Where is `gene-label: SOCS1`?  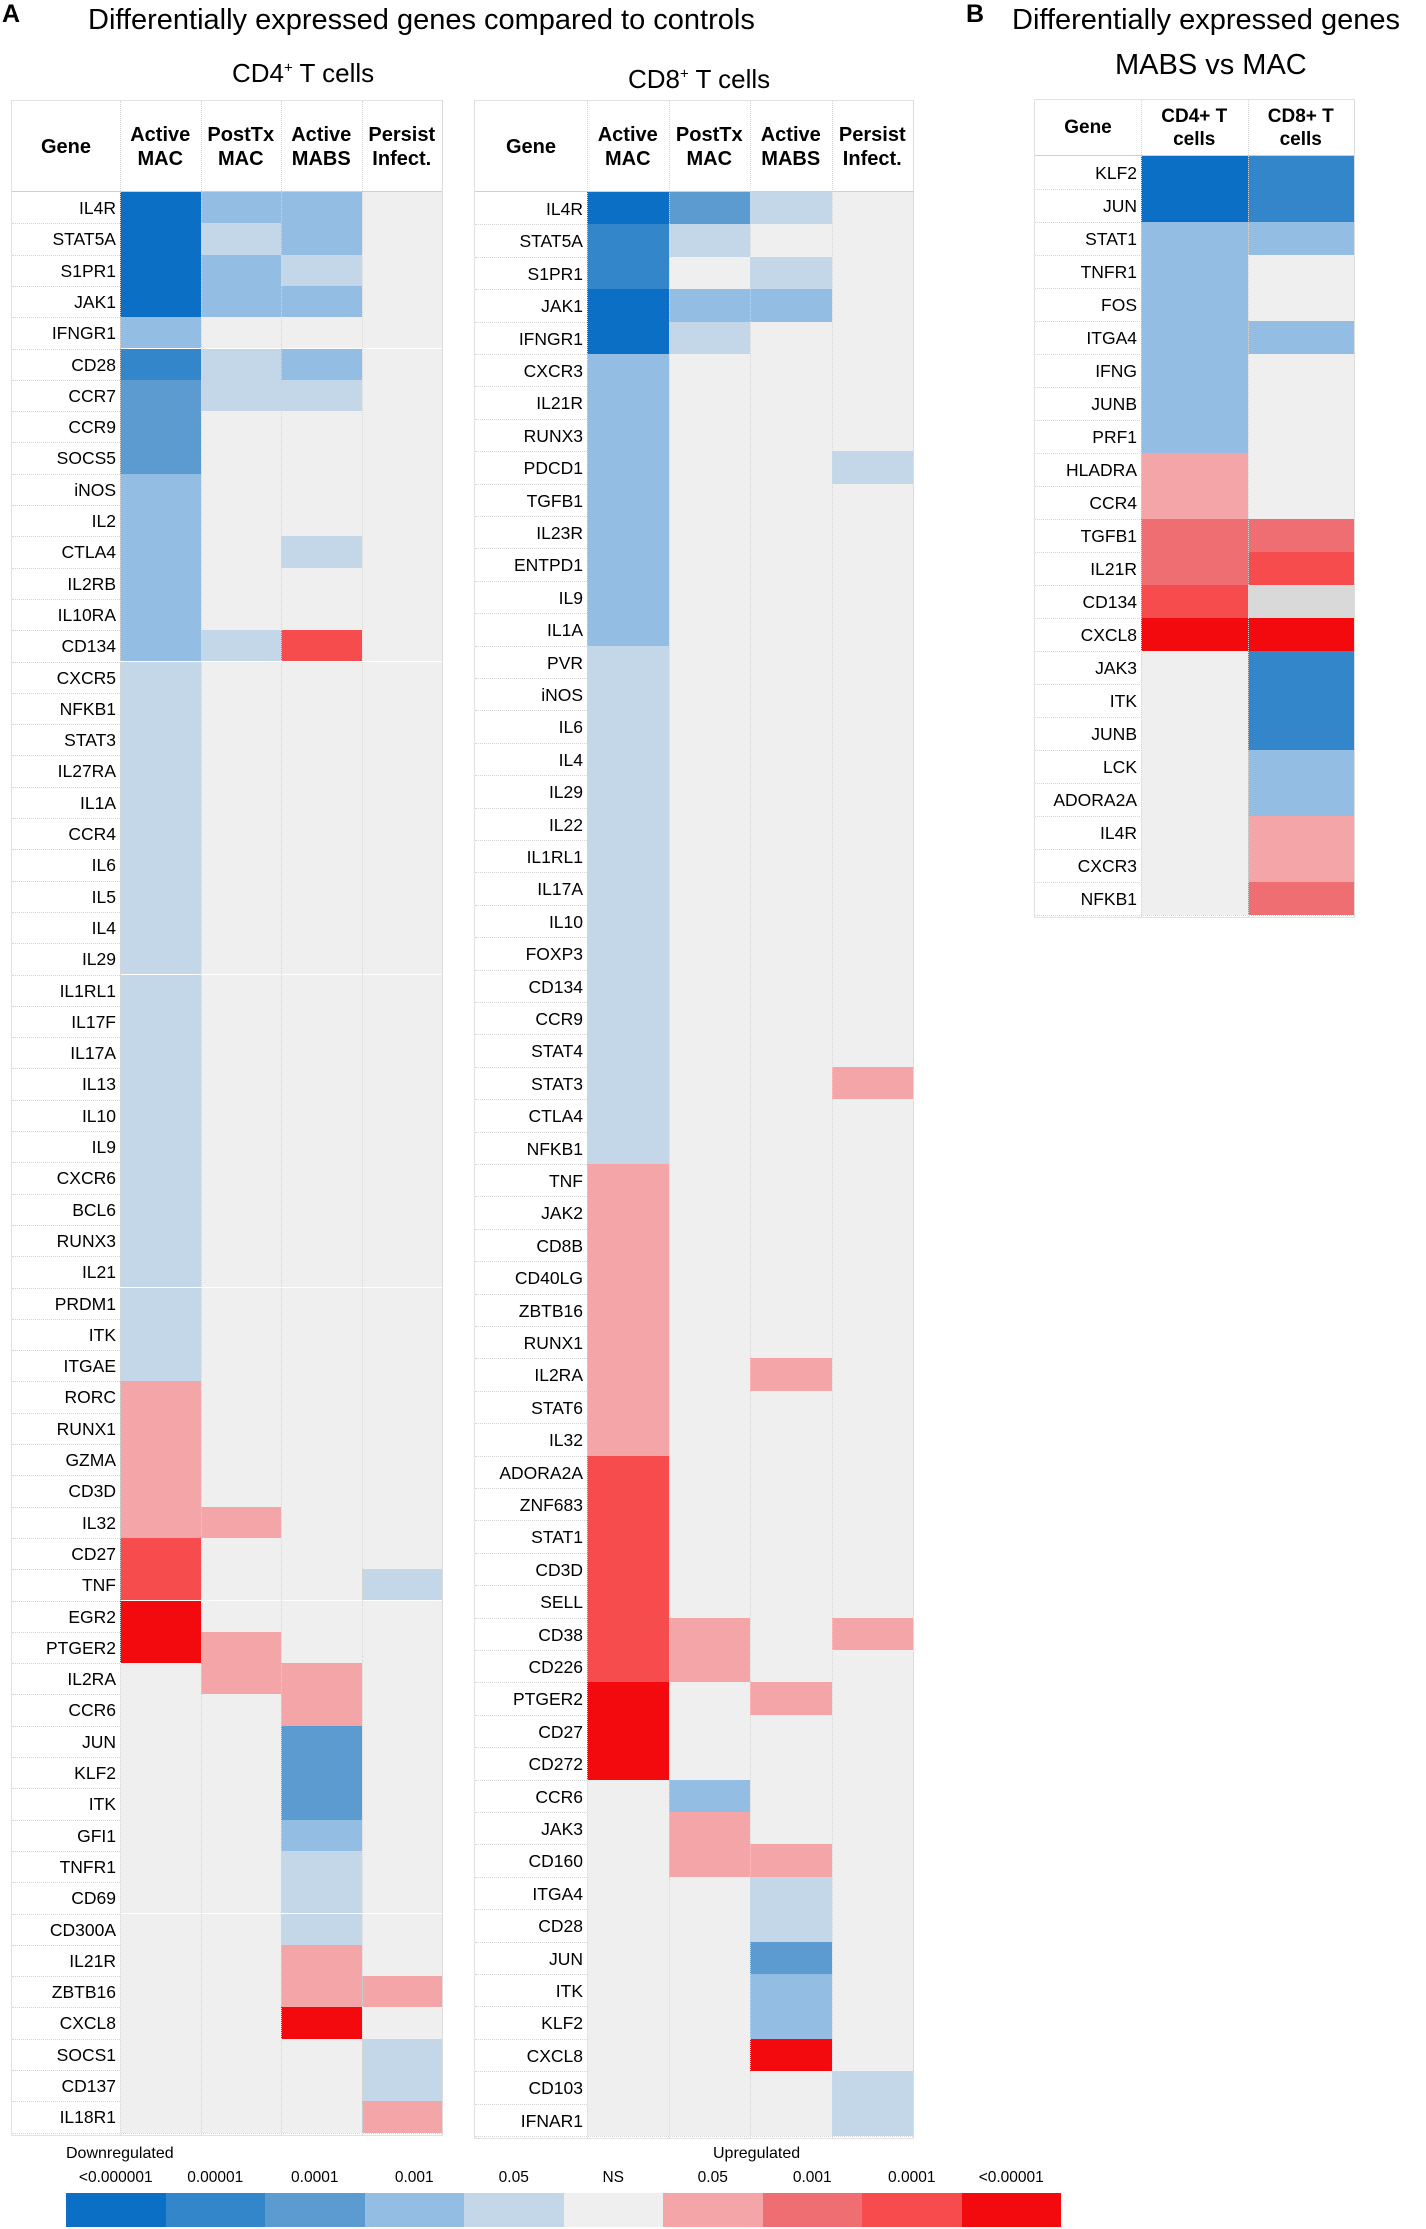 gene-label: SOCS1 is located at coordinates (86, 2054).